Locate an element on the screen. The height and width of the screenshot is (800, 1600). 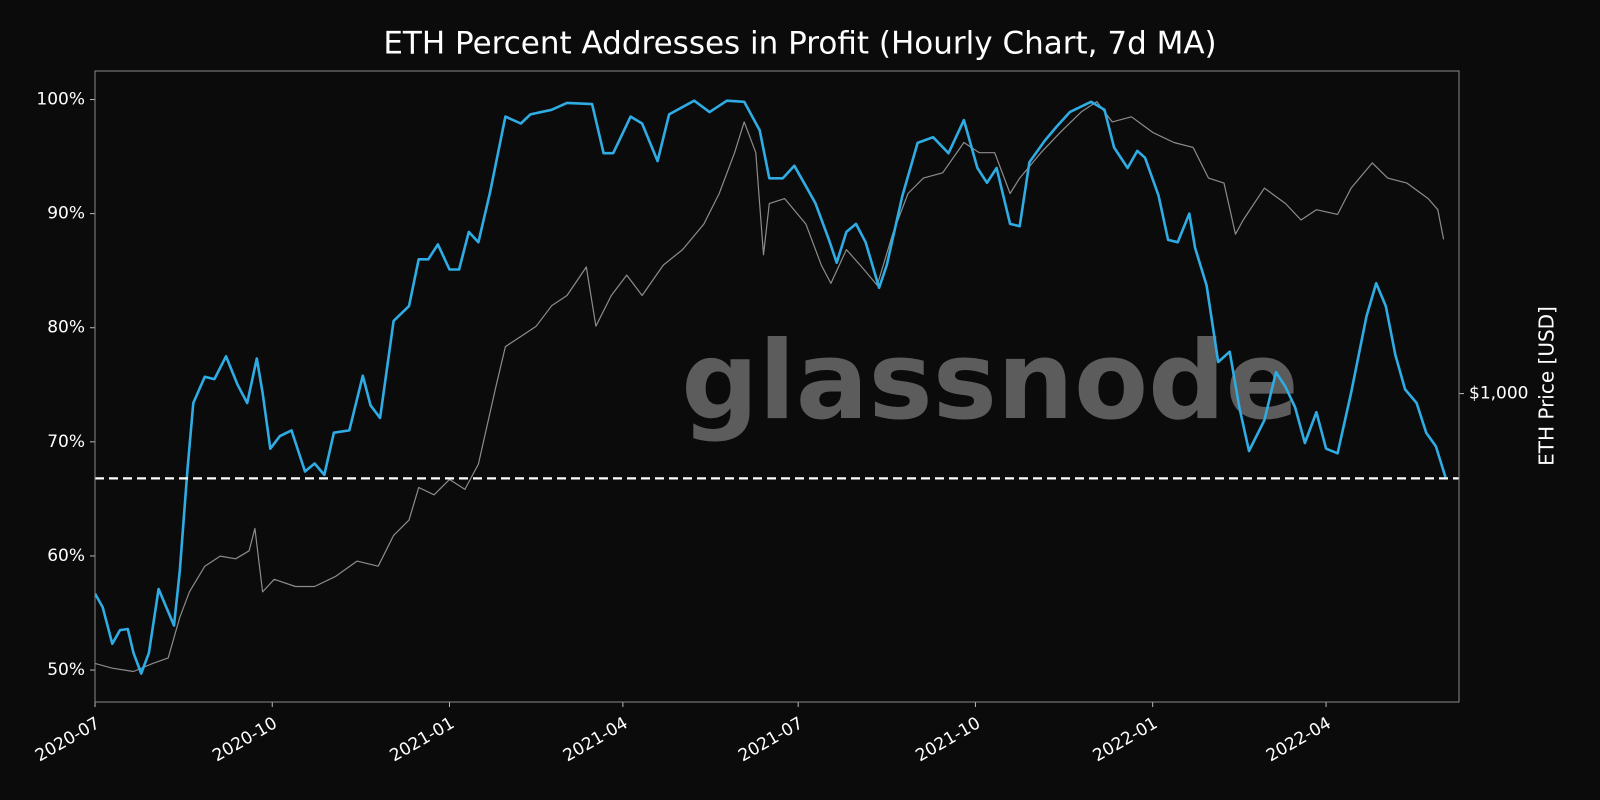
y-tick-label: 90% is located at coordinates (66, 214).